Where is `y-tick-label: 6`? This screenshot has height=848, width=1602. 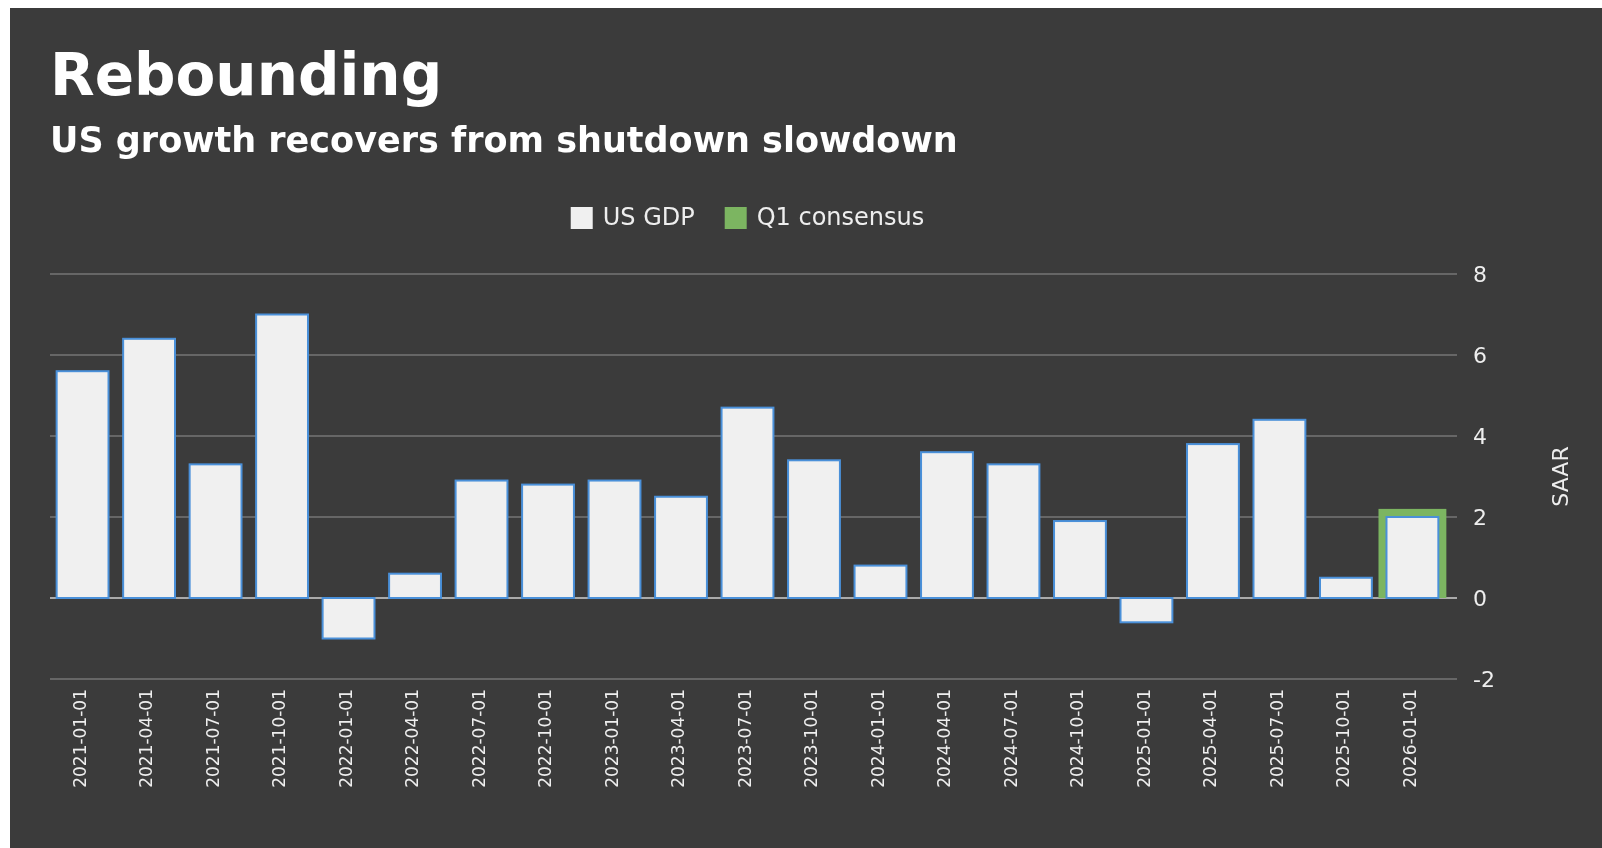 y-tick-label: 6 is located at coordinates (1480, 355).